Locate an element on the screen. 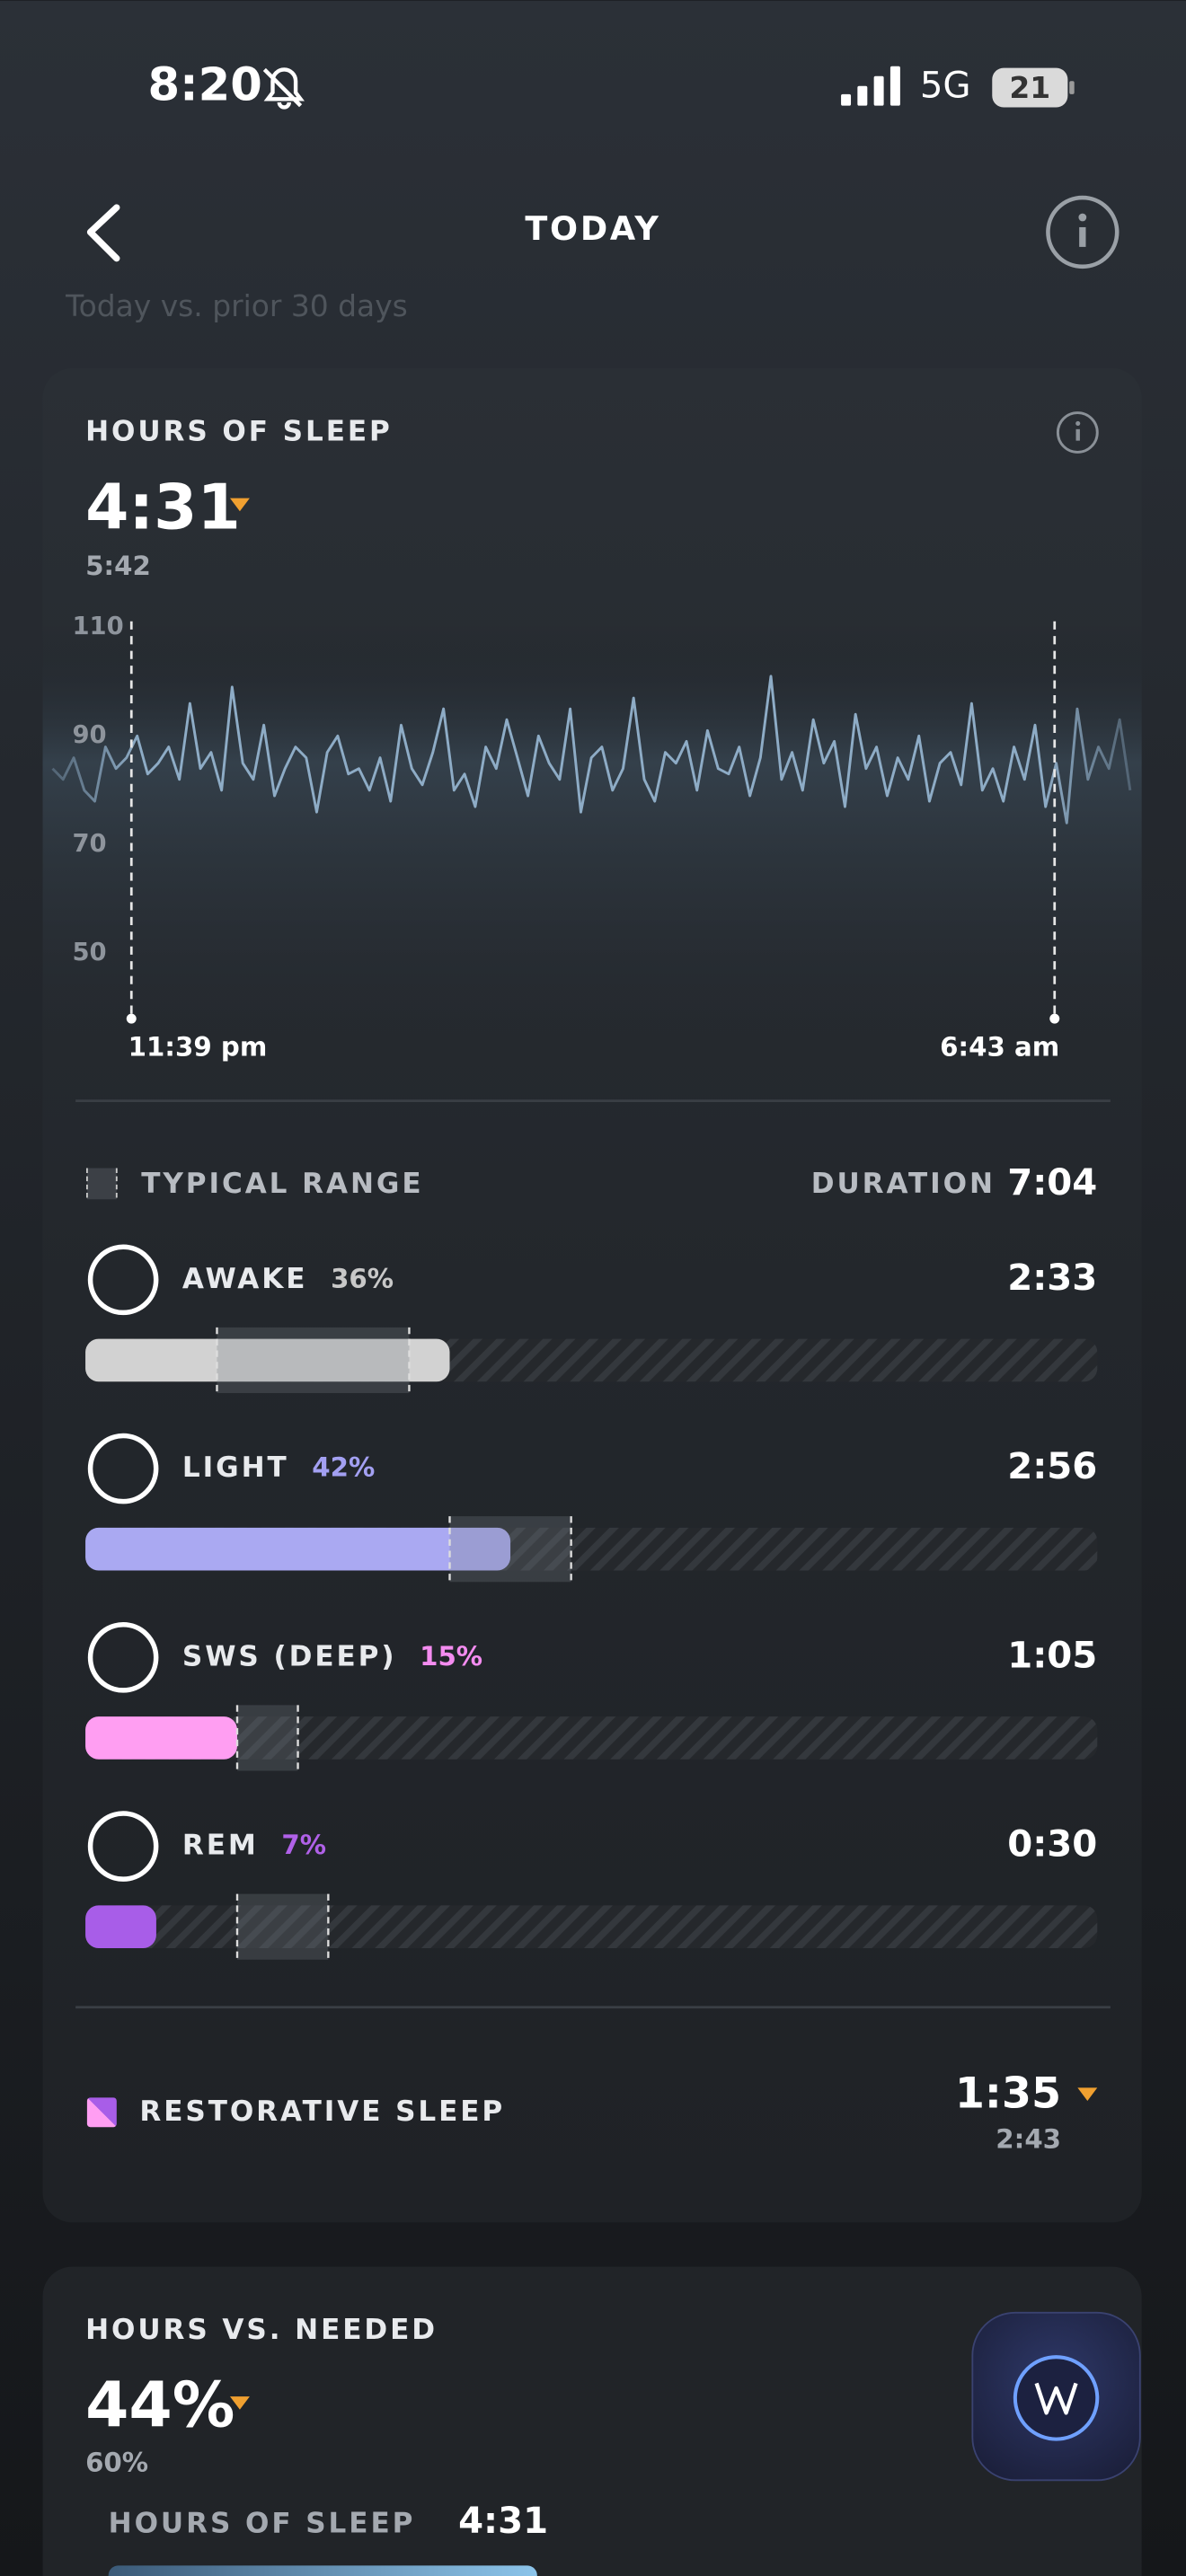  network: 5G is located at coordinates (945, 86).